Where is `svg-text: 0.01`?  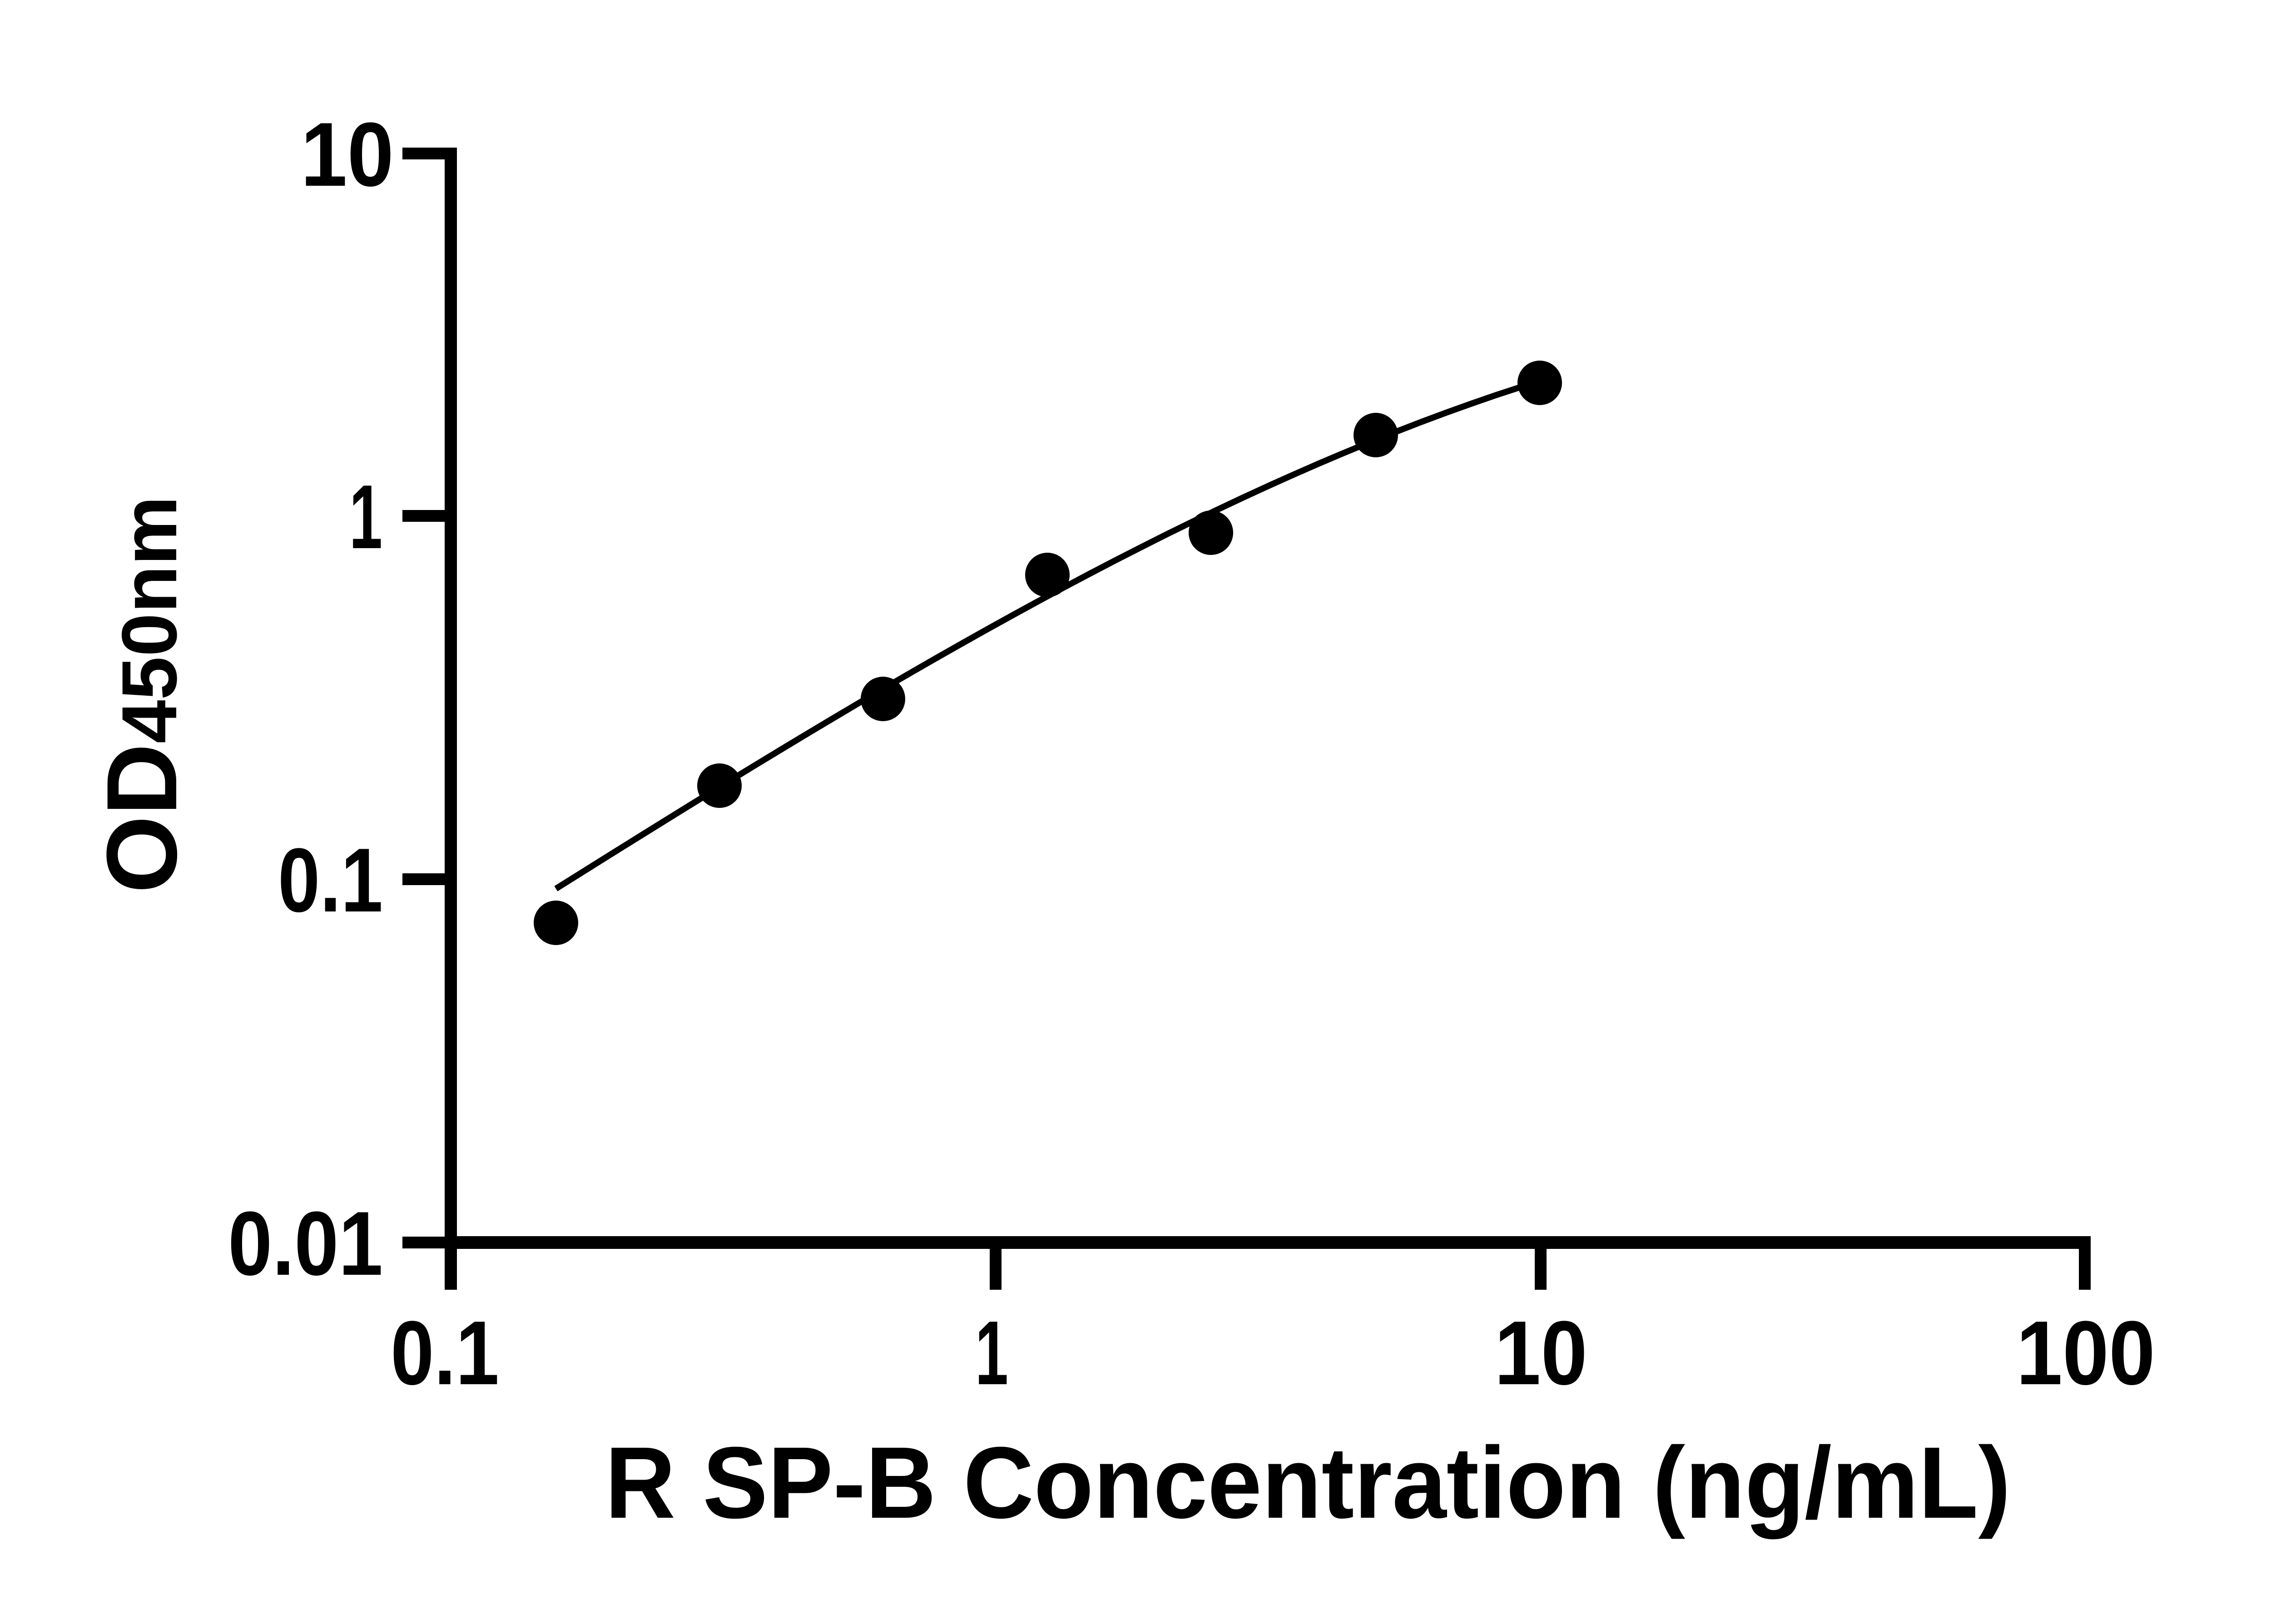
svg-text: 0.01 is located at coordinates (305, 1243).